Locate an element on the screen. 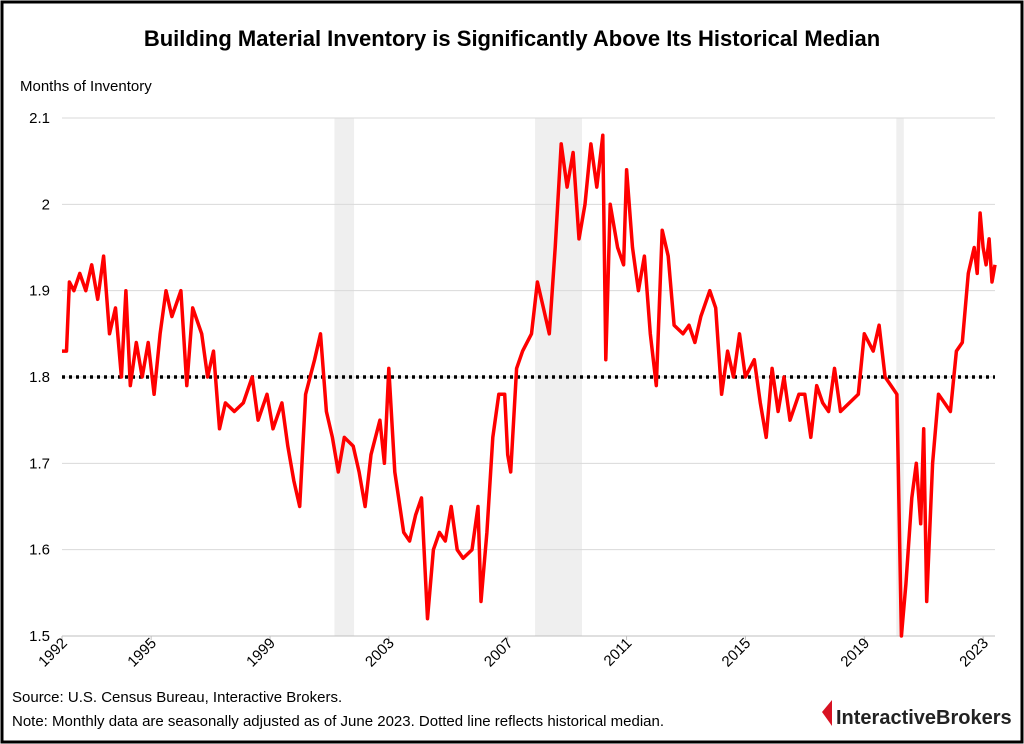  y-tick-label: 1.9 is located at coordinates (39, 291).